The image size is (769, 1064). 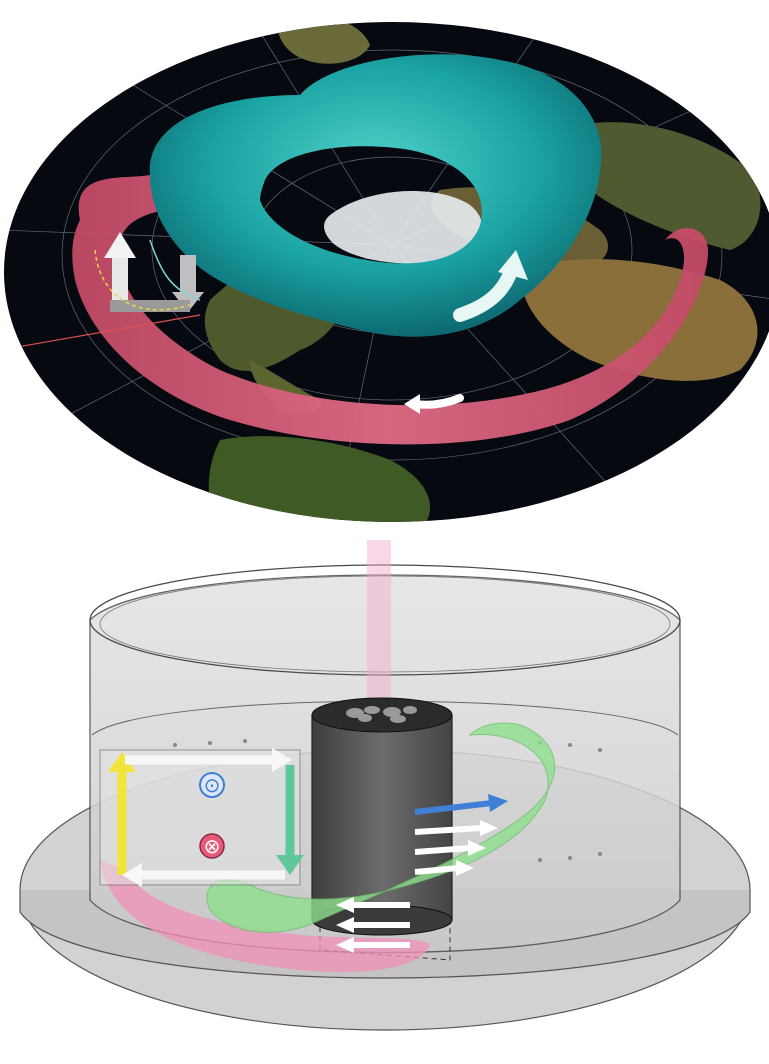 What do you see at coordinates (132, 875) in the screenshot?
I see `bottom-left-arrowhead` at bounding box center [132, 875].